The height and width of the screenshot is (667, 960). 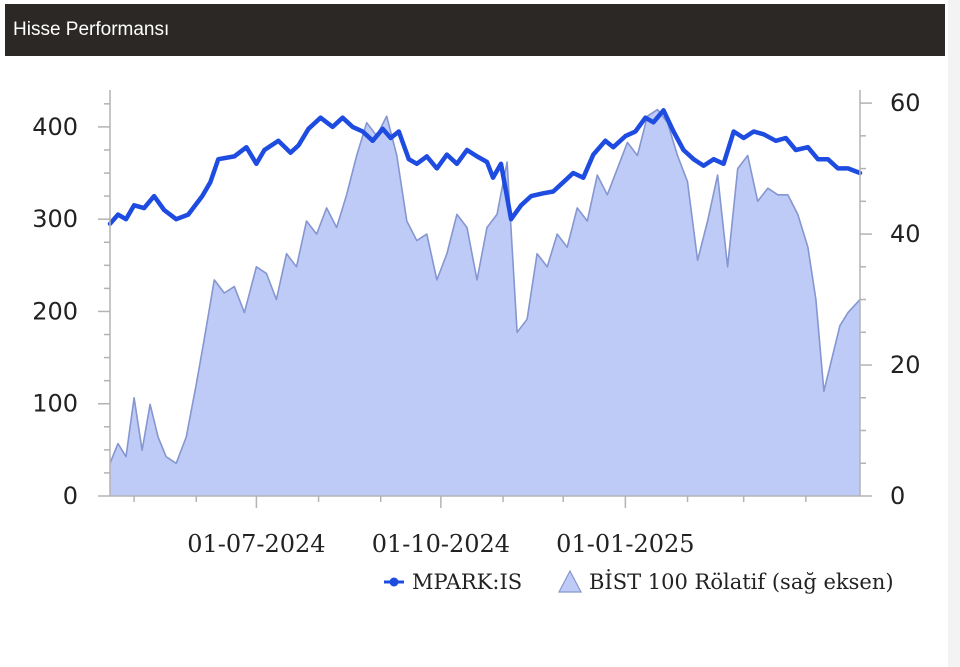 What do you see at coordinates (70, 496) in the screenshot?
I see `y-left-tick-label: 0` at bounding box center [70, 496].